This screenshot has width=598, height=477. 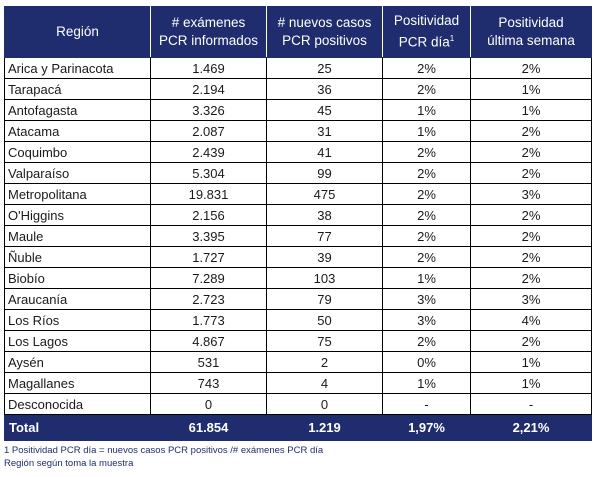 I want to click on row-region: Coquimbo, so click(x=77, y=152).